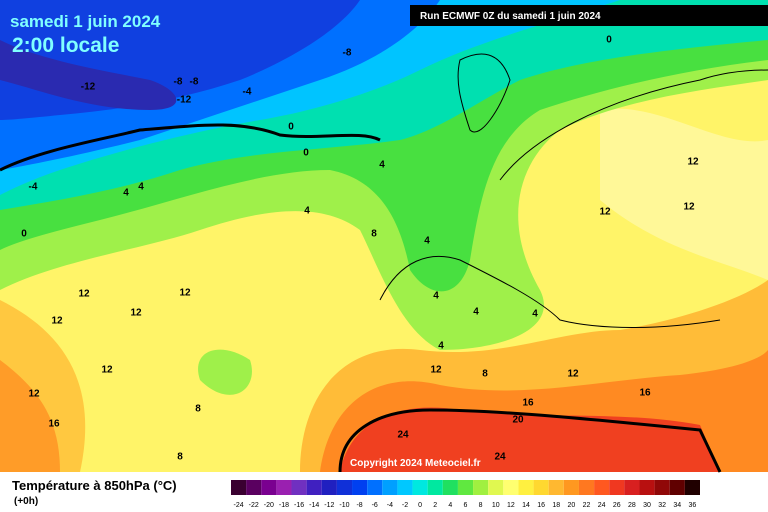 The image size is (768, 512). I want to click on colorbar-label: -20, so click(269, 505).